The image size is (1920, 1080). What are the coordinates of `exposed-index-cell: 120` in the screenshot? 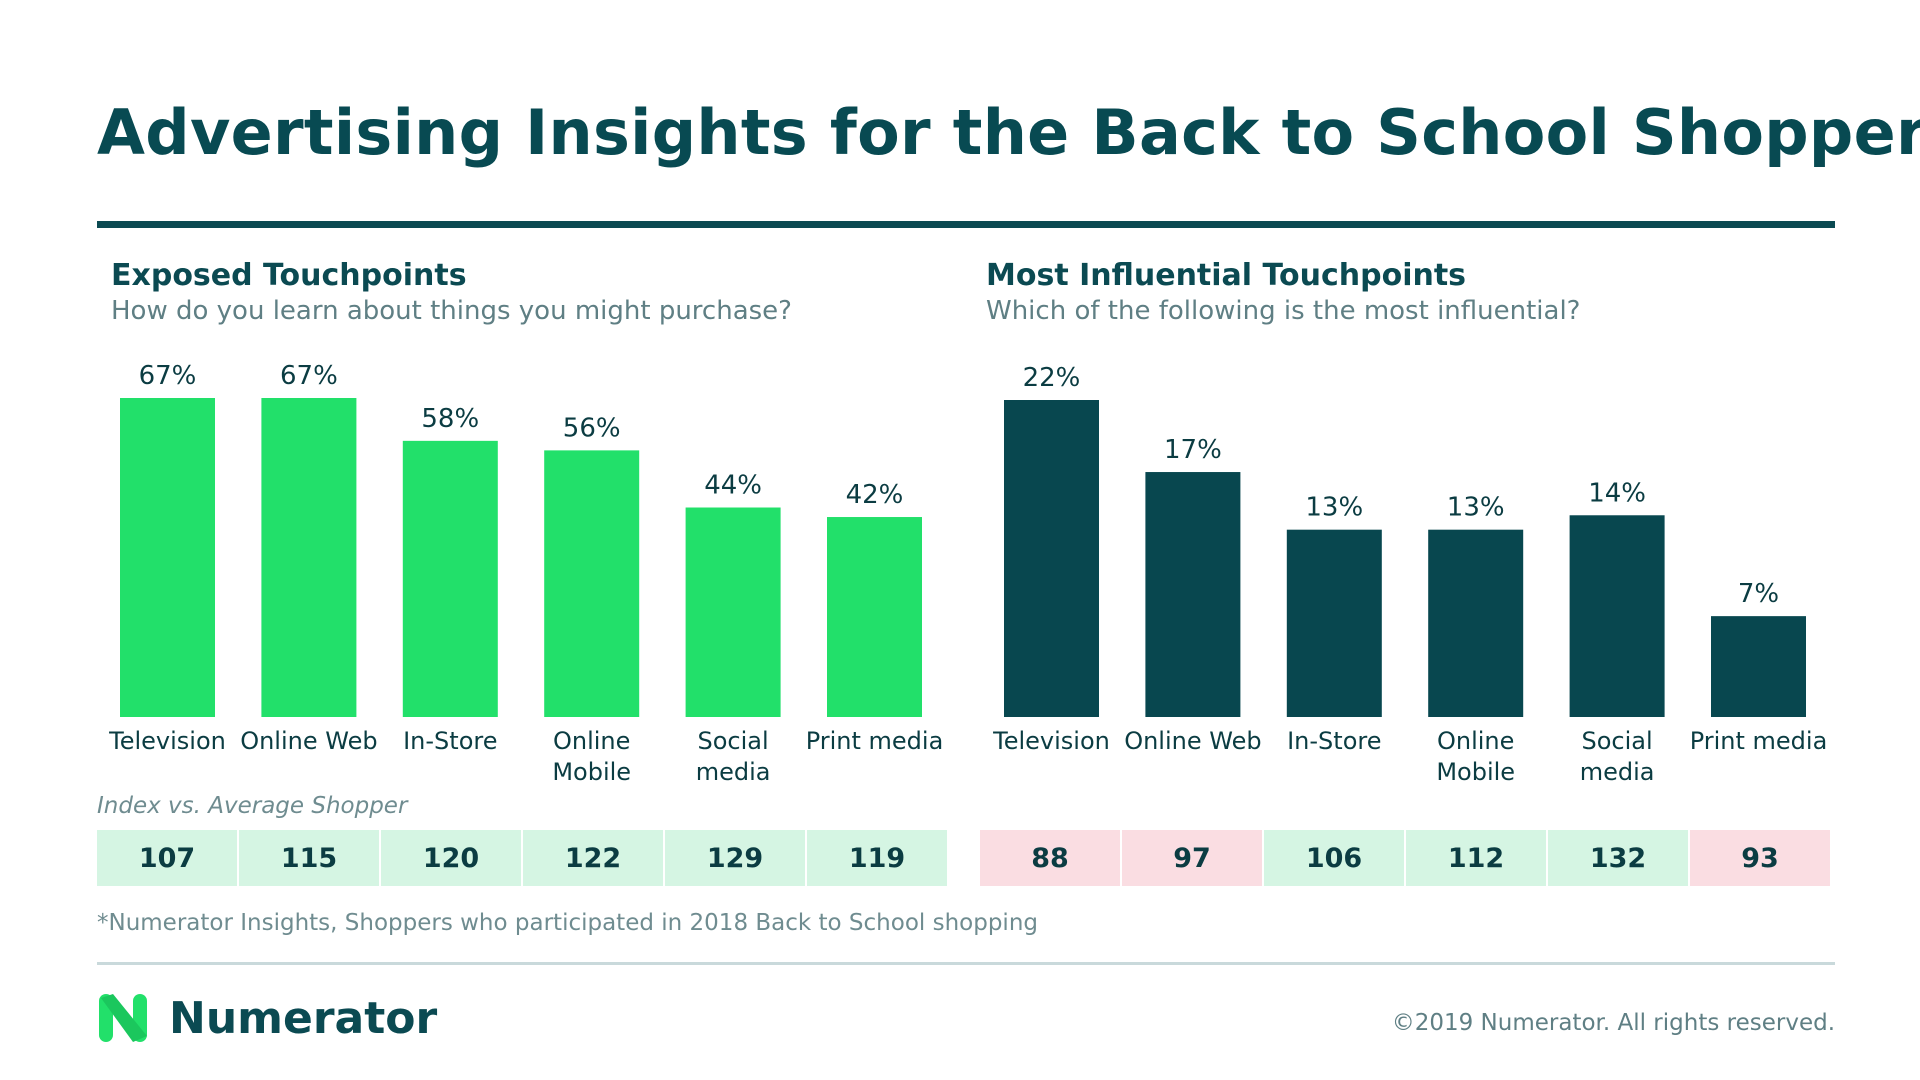 It's located at (451, 858).